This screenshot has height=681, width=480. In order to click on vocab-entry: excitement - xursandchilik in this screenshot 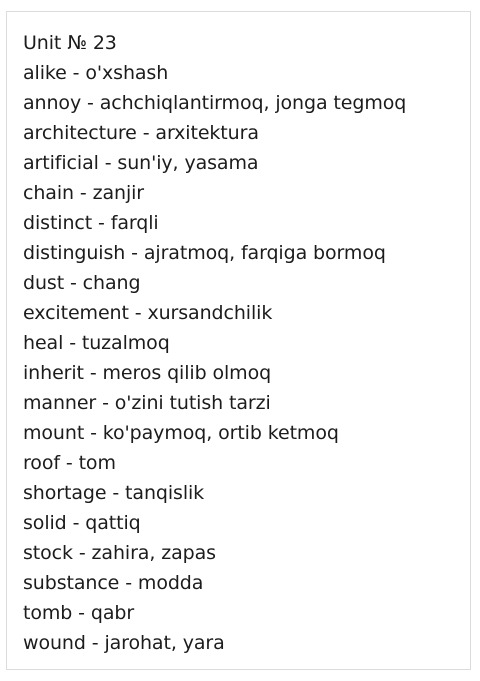, I will do `click(148, 313)`.